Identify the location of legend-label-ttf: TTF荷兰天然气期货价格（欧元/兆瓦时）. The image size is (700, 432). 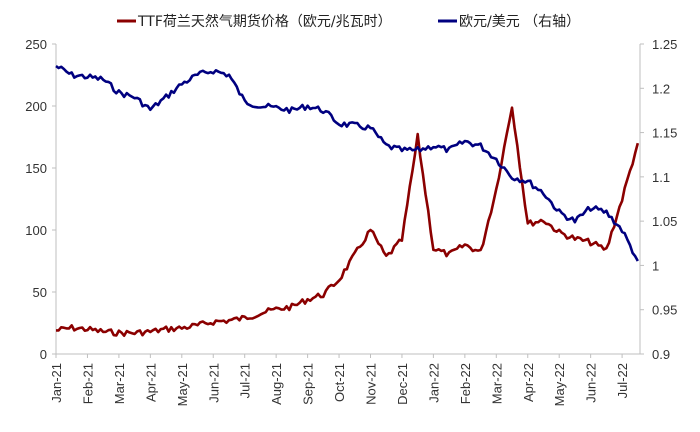
(264, 21).